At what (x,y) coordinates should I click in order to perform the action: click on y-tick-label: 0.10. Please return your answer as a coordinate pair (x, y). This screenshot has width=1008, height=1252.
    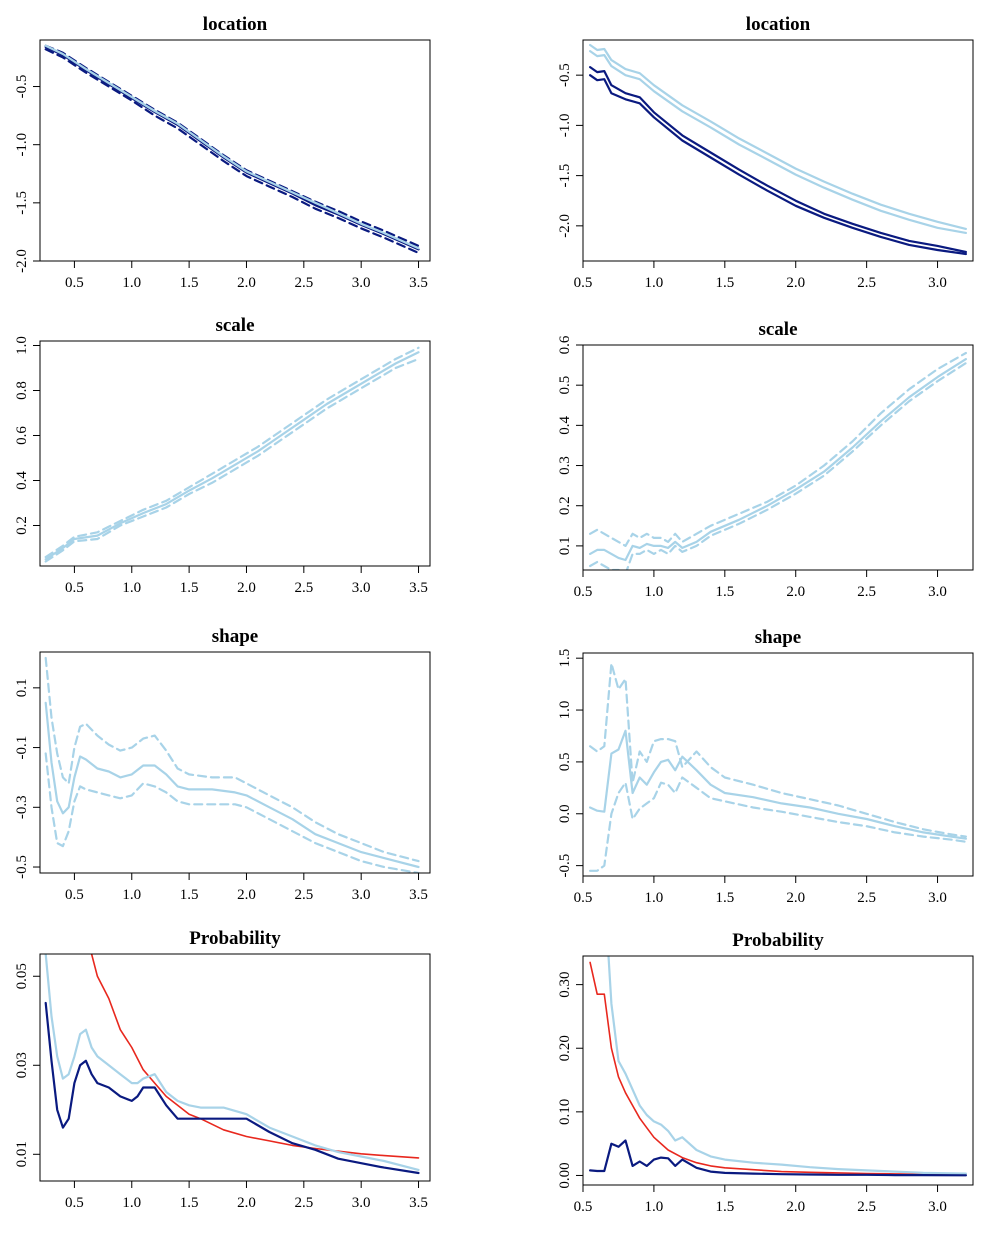
    Looking at the image, I should click on (565, 1112).